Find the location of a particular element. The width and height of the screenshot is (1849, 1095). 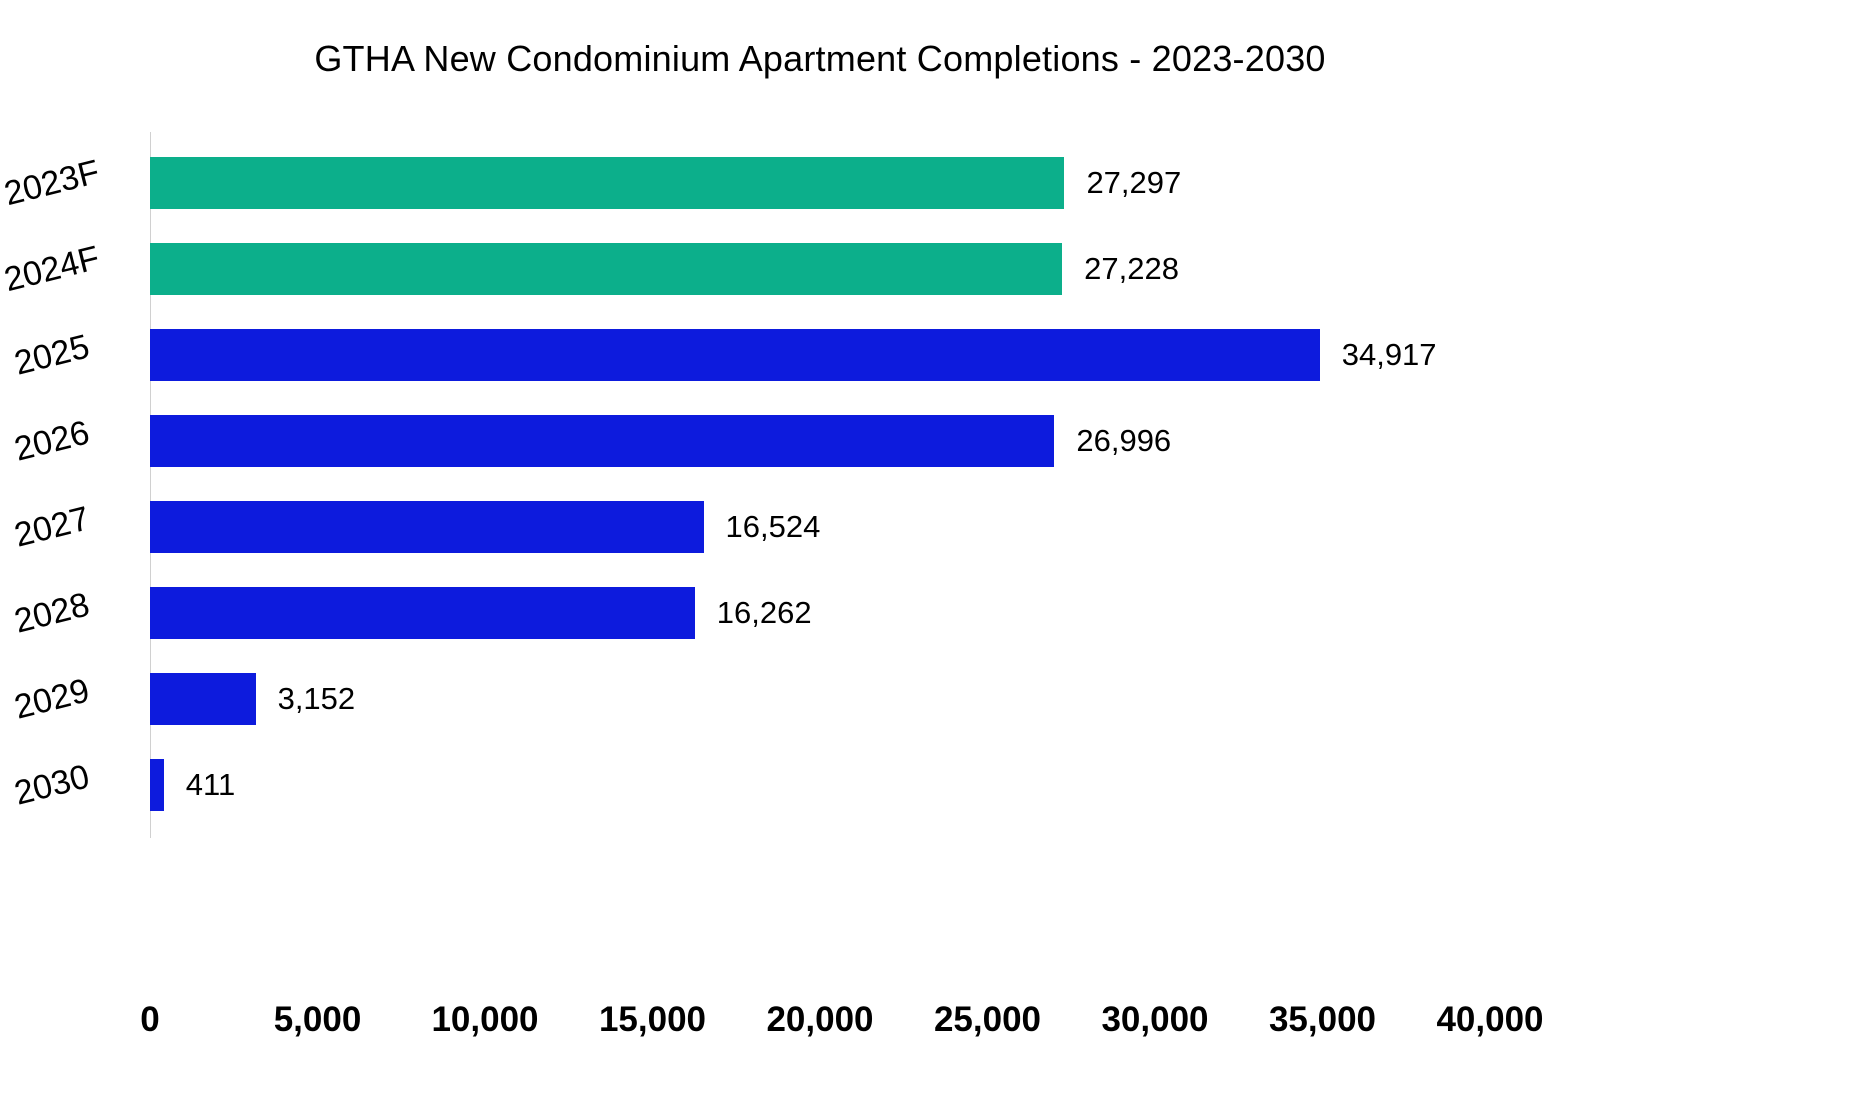

y-axis-category-label: 2029 is located at coordinates (52, 698).